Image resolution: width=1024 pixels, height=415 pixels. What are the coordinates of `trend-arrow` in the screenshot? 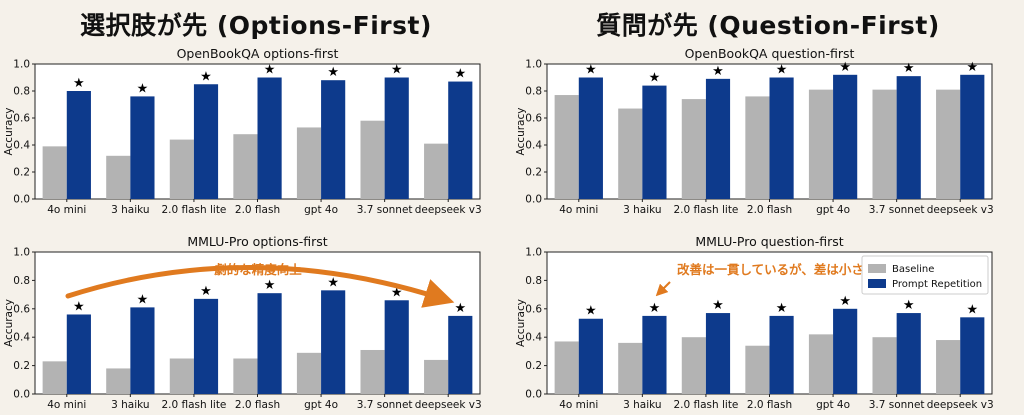 It's located at (260, 286).